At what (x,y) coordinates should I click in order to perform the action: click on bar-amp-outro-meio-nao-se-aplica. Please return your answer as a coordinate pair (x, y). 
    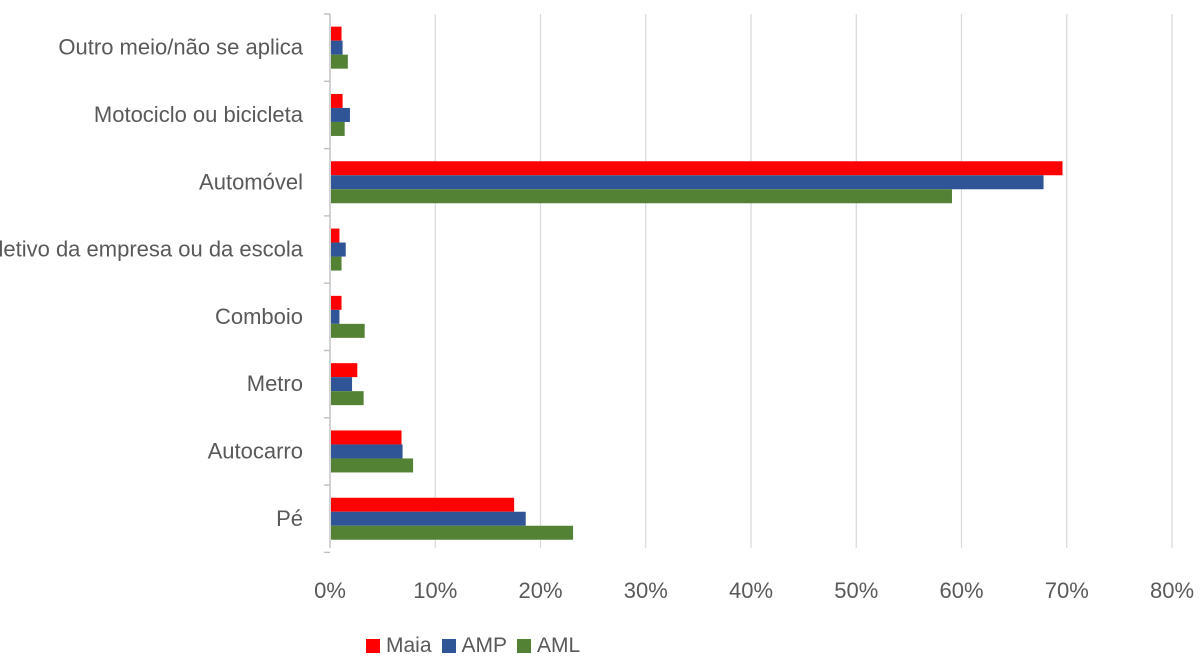
    Looking at the image, I should click on (337, 47).